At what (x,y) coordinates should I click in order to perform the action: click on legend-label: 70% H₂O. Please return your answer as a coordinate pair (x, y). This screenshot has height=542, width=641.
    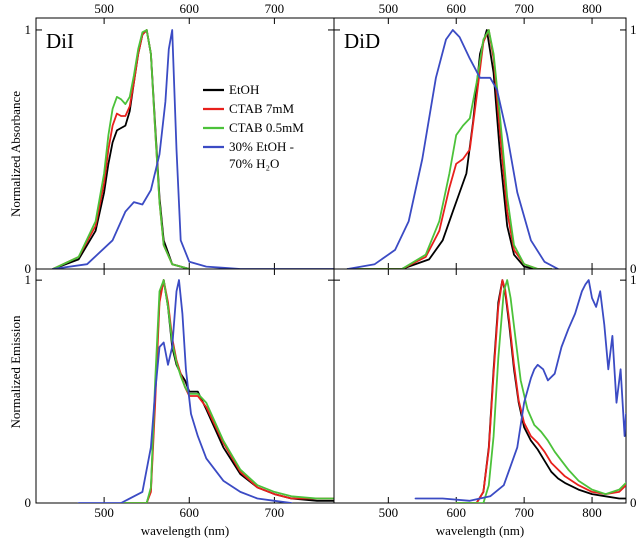
    Looking at the image, I should click on (254, 163).